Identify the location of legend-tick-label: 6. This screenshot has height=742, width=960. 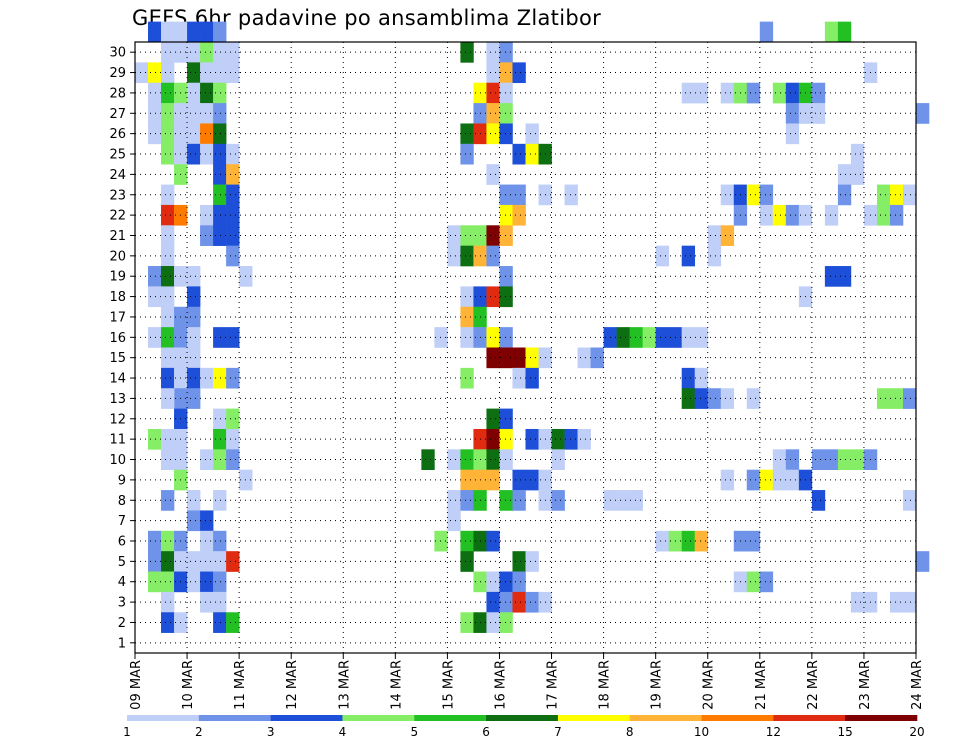
(486, 732).